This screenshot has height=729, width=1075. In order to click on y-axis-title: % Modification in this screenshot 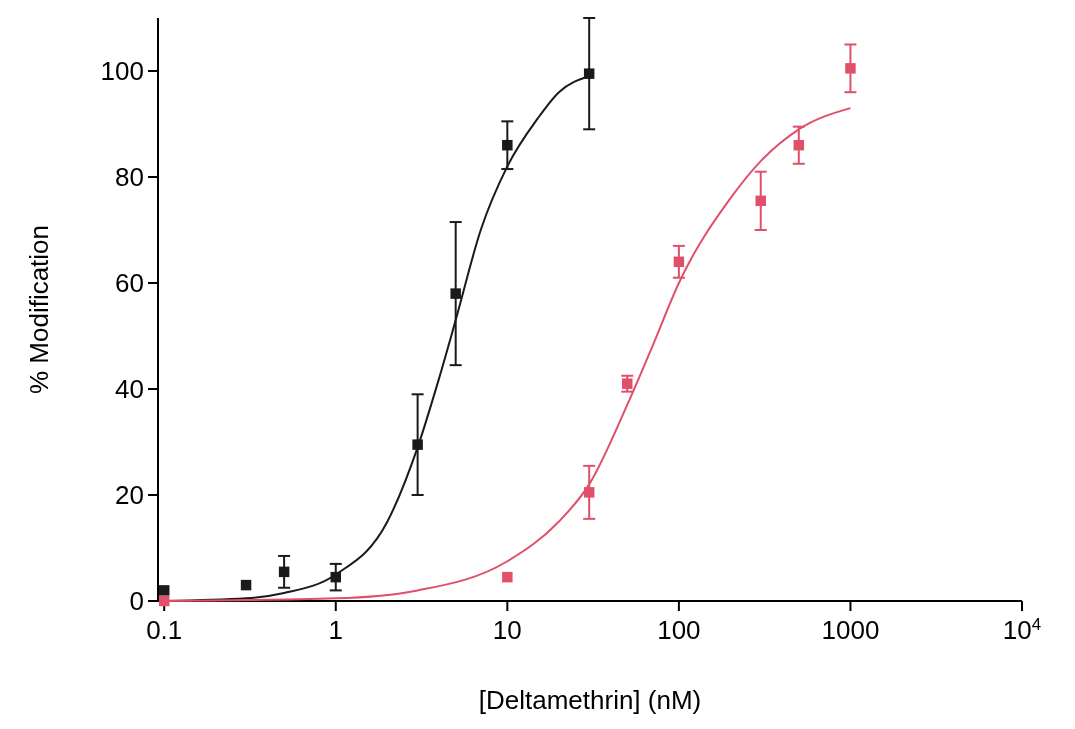, I will do `click(39, 309)`.